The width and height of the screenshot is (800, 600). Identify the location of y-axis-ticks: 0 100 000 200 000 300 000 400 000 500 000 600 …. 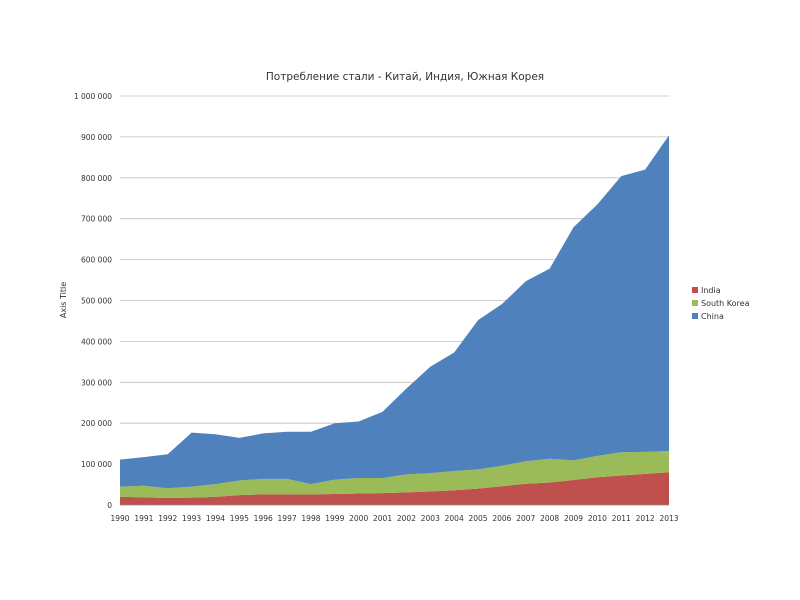
(93, 301).